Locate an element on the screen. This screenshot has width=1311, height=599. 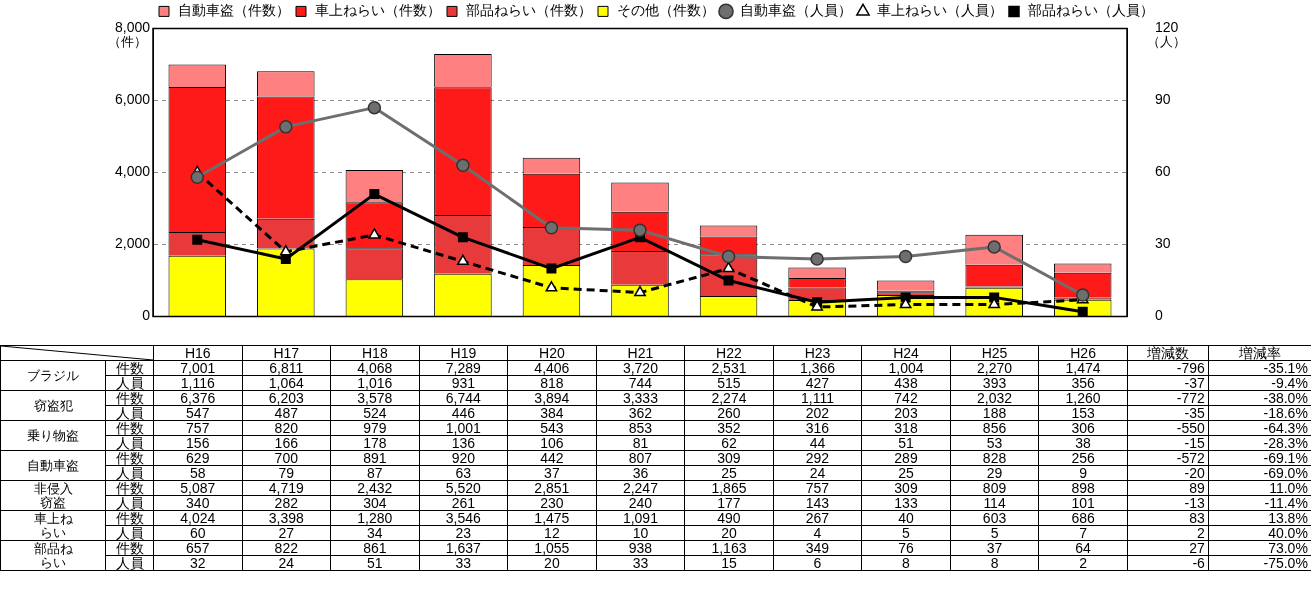
text: 202 is located at coordinates (817, 413).